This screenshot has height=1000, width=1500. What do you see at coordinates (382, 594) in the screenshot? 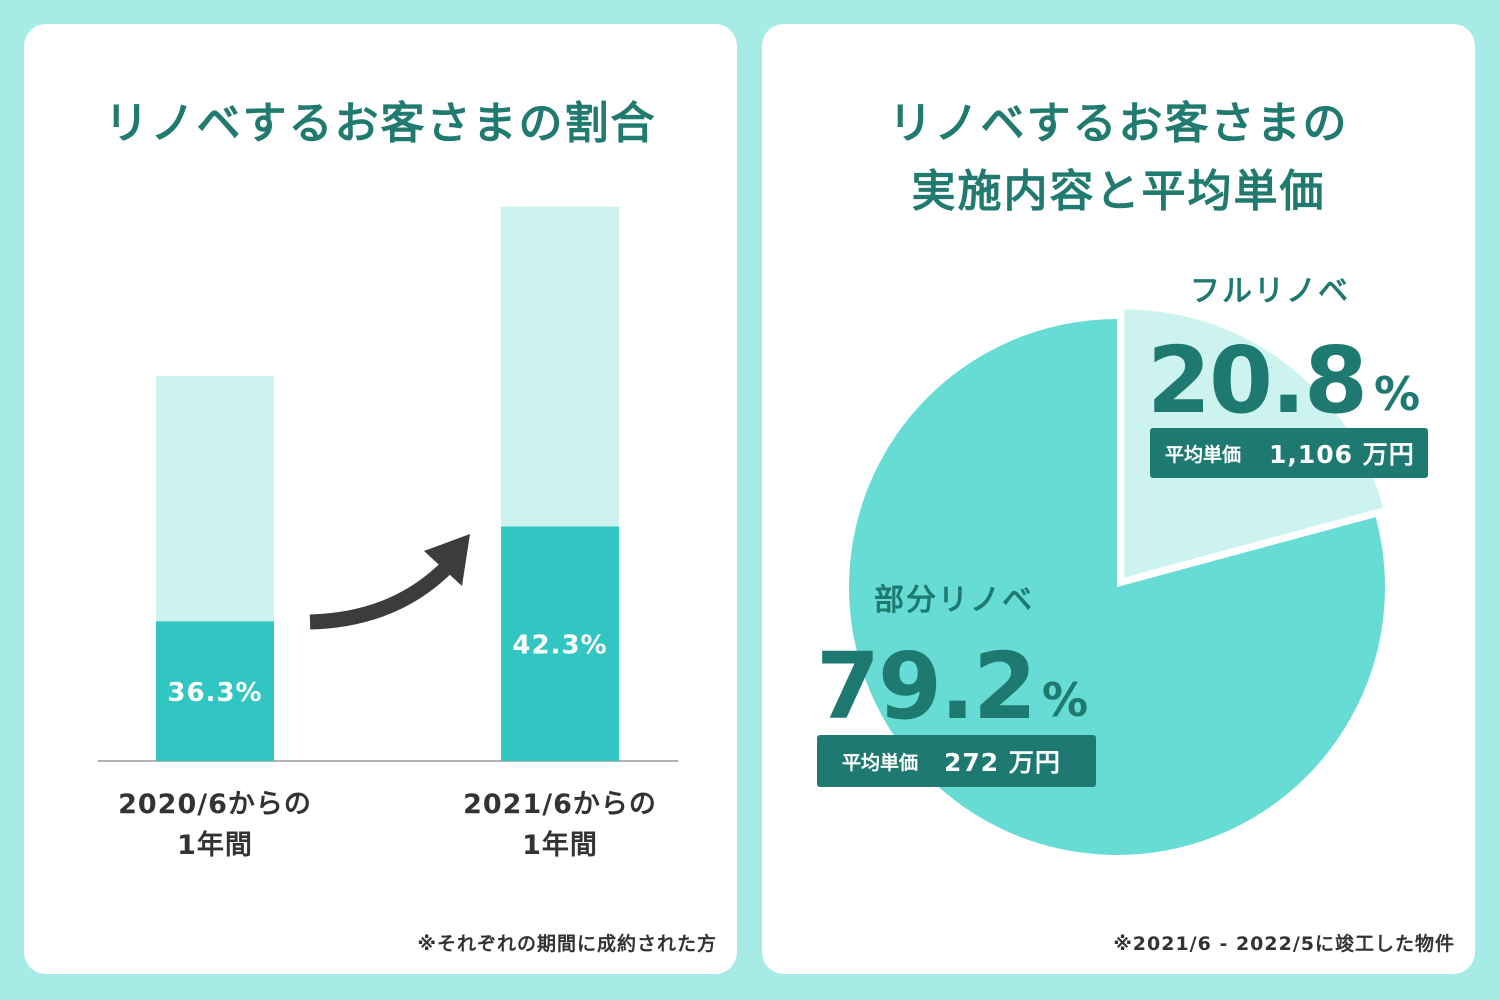
I see `increase-arrow-shaft` at bounding box center [382, 594].